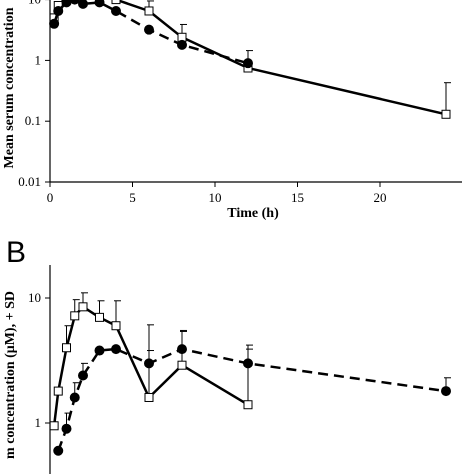 This screenshot has height=474, width=474. I want to click on series-1-line, so click(150, 365).